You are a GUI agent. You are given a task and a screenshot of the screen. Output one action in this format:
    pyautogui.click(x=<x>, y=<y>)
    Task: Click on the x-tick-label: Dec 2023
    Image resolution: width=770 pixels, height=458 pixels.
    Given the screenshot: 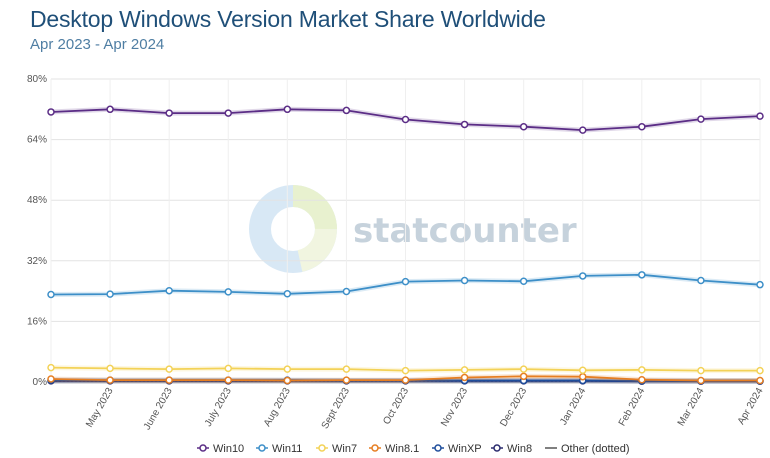 What is the action you would take?
    pyautogui.click(x=513, y=407)
    